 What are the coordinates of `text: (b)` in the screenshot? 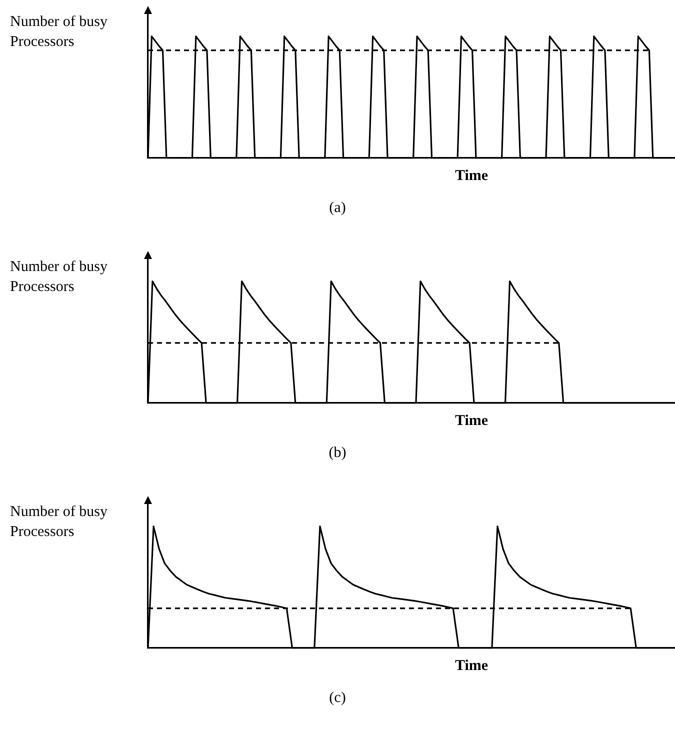 It's located at (338, 453).